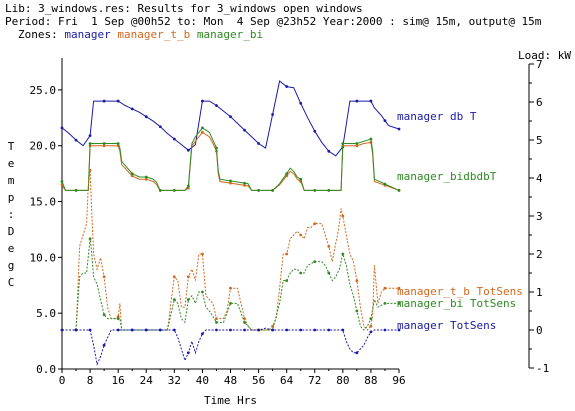  I want to click on x-tick-label: 8, so click(90, 380).